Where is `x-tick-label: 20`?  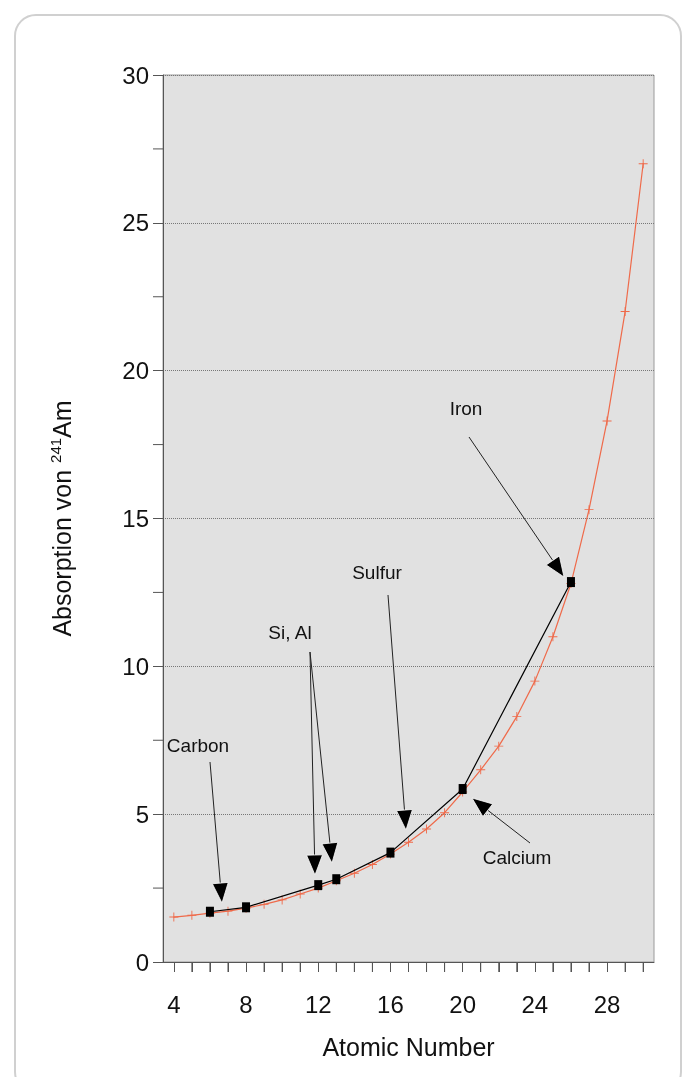
x-tick-label: 20 is located at coordinates (463, 1004).